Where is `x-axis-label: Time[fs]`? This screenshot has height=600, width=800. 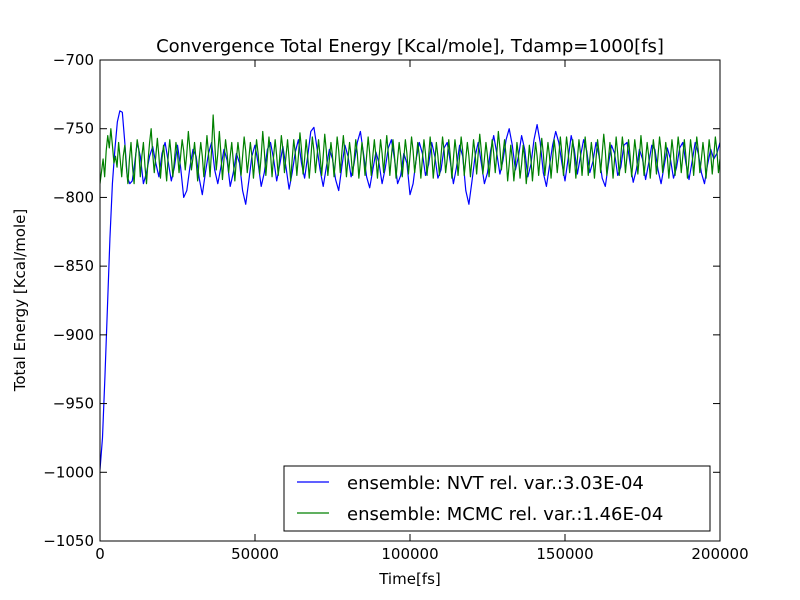 x-axis-label: Time[fs] is located at coordinates (409, 579).